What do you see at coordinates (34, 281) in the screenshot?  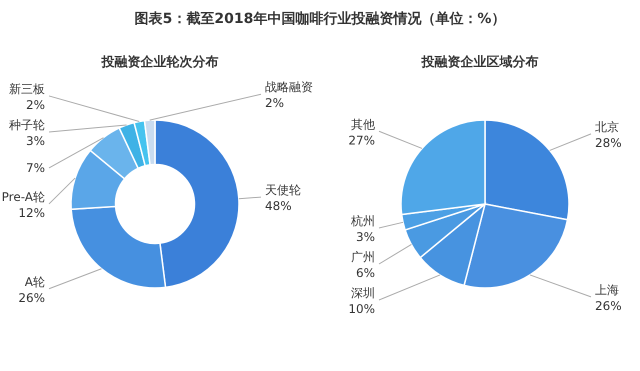 I see `slice-label: A轮` at bounding box center [34, 281].